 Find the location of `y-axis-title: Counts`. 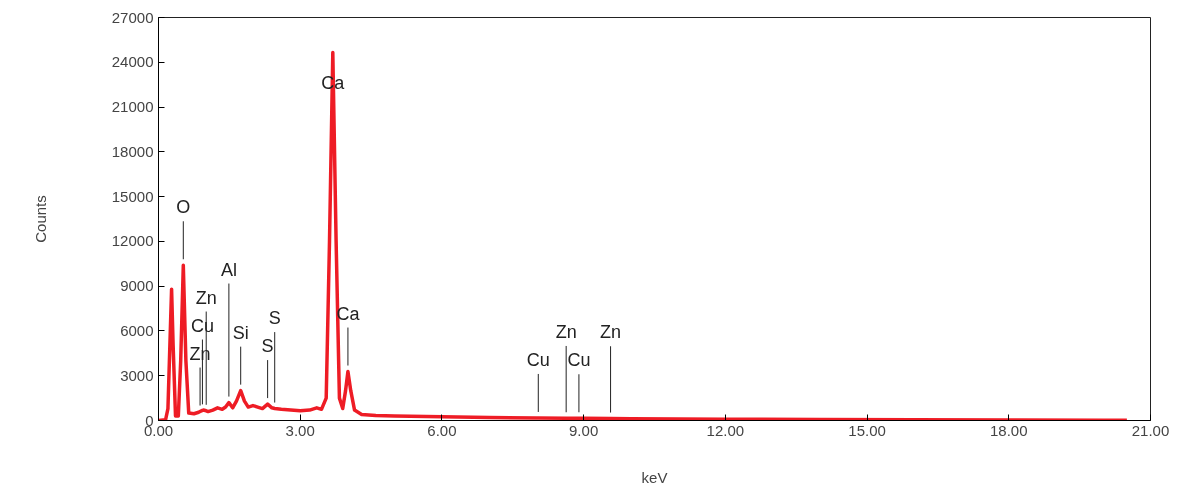

y-axis-title: Counts is located at coordinates (40, 219).